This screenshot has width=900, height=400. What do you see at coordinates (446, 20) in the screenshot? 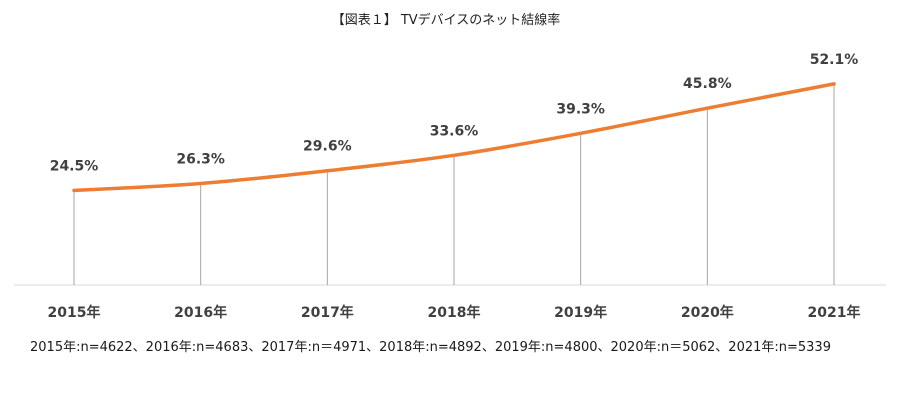
I see `chart-title: 【図表１】 TVデバイスのネット結線率` at bounding box center [446, 20].